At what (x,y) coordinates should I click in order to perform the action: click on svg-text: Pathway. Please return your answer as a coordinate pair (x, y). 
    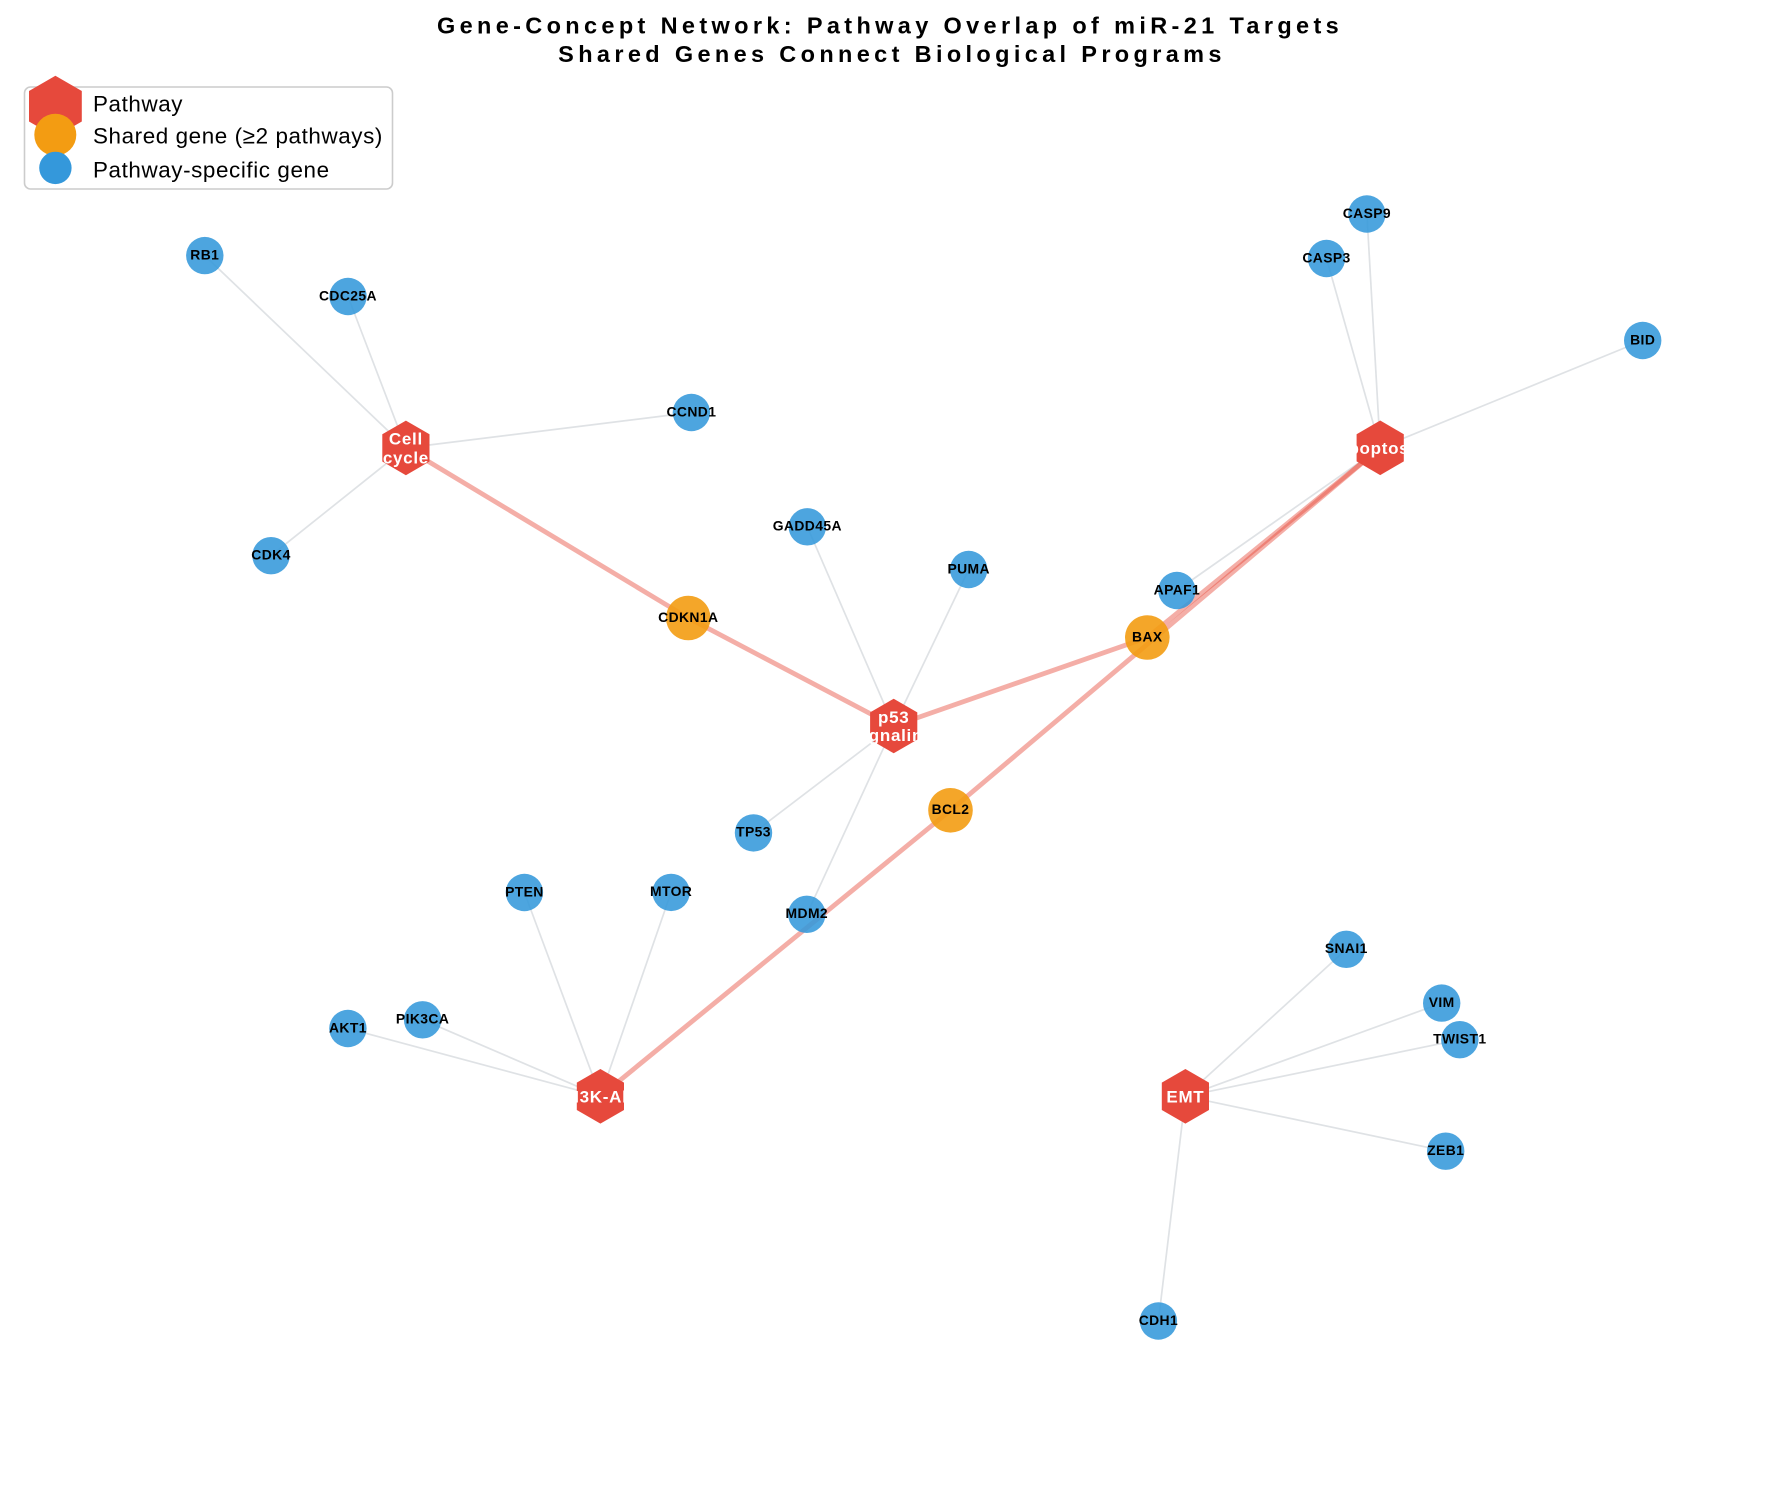
    Looking at the image, I should click on (138, 104).